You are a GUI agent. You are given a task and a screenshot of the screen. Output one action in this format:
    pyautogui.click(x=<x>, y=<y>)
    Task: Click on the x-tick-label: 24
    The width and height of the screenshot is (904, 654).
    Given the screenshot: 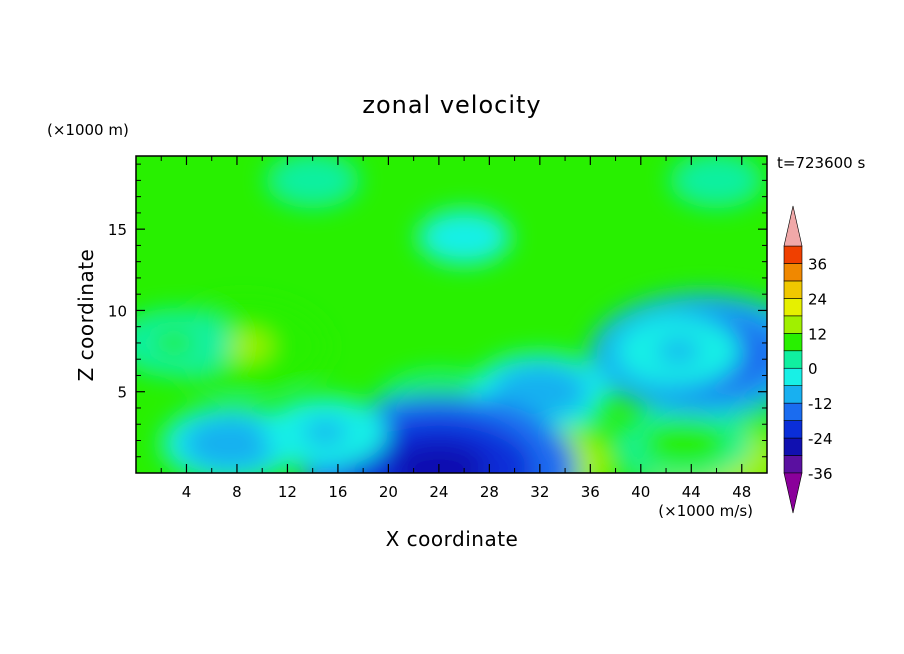 What is the action you would take?
    pyautogui.click(x=438, y=492)
    